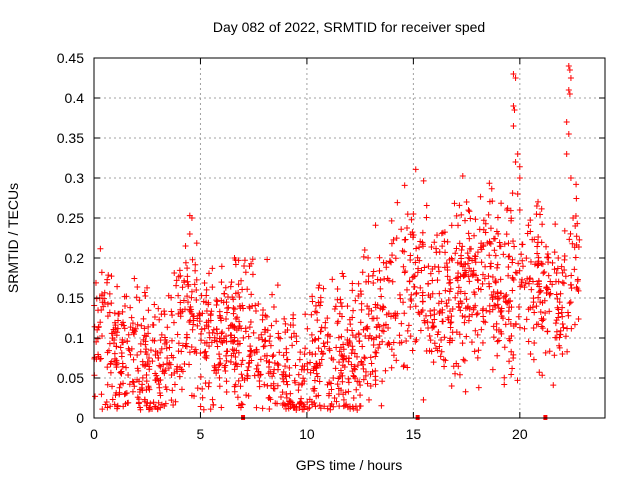 The height and width of the screenshot is (480, 640). Describe the element at coordinates (520, 434) in the screenshot. I see `x-tick-label: 20` at that location.